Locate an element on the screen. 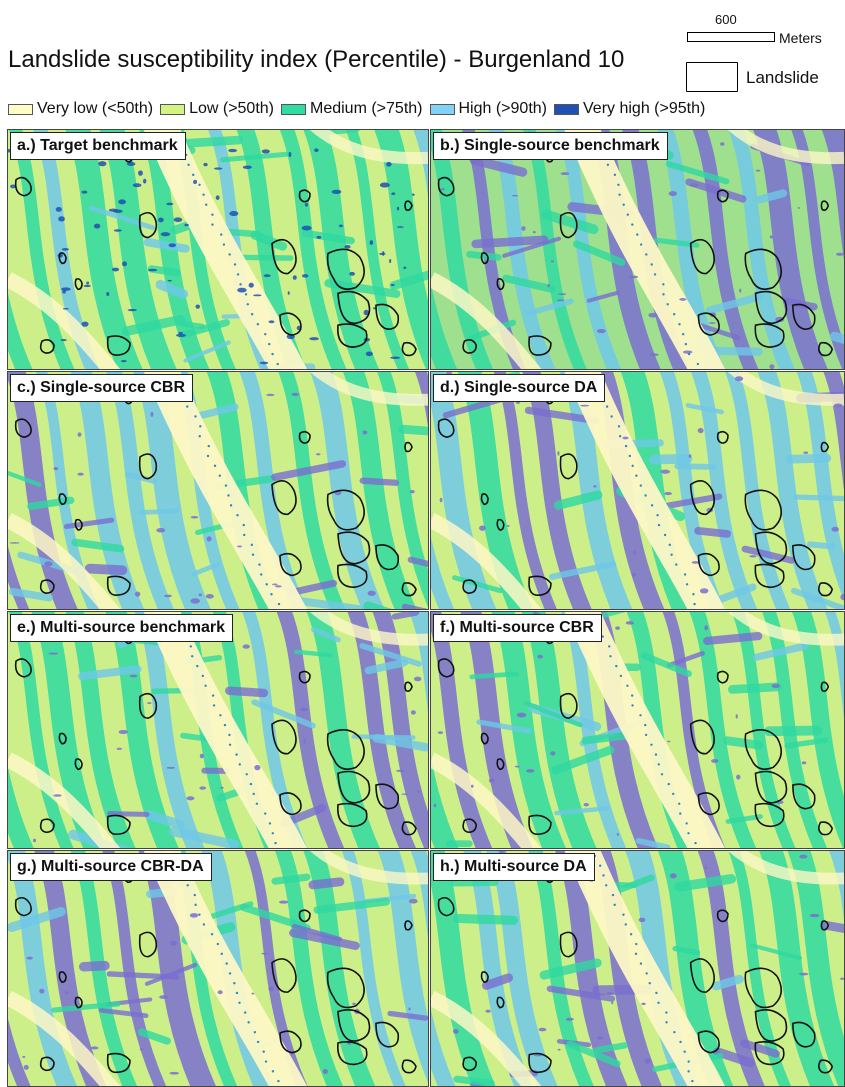 This screenshot has width=845, height=1087. legend-item-low: Low (>50th) is located at coordinates (217, 109).